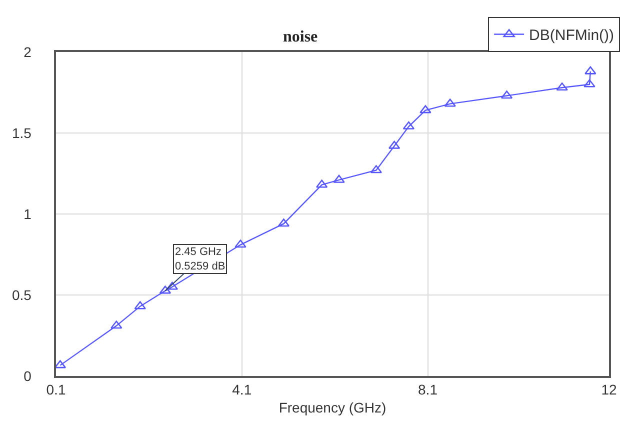 The height and width of the screenshot is (425, 639). What do you see at coordinates (609, 390) in the screenshot?
I see `x-tick-label: 12` at bounding box center [609, 390].